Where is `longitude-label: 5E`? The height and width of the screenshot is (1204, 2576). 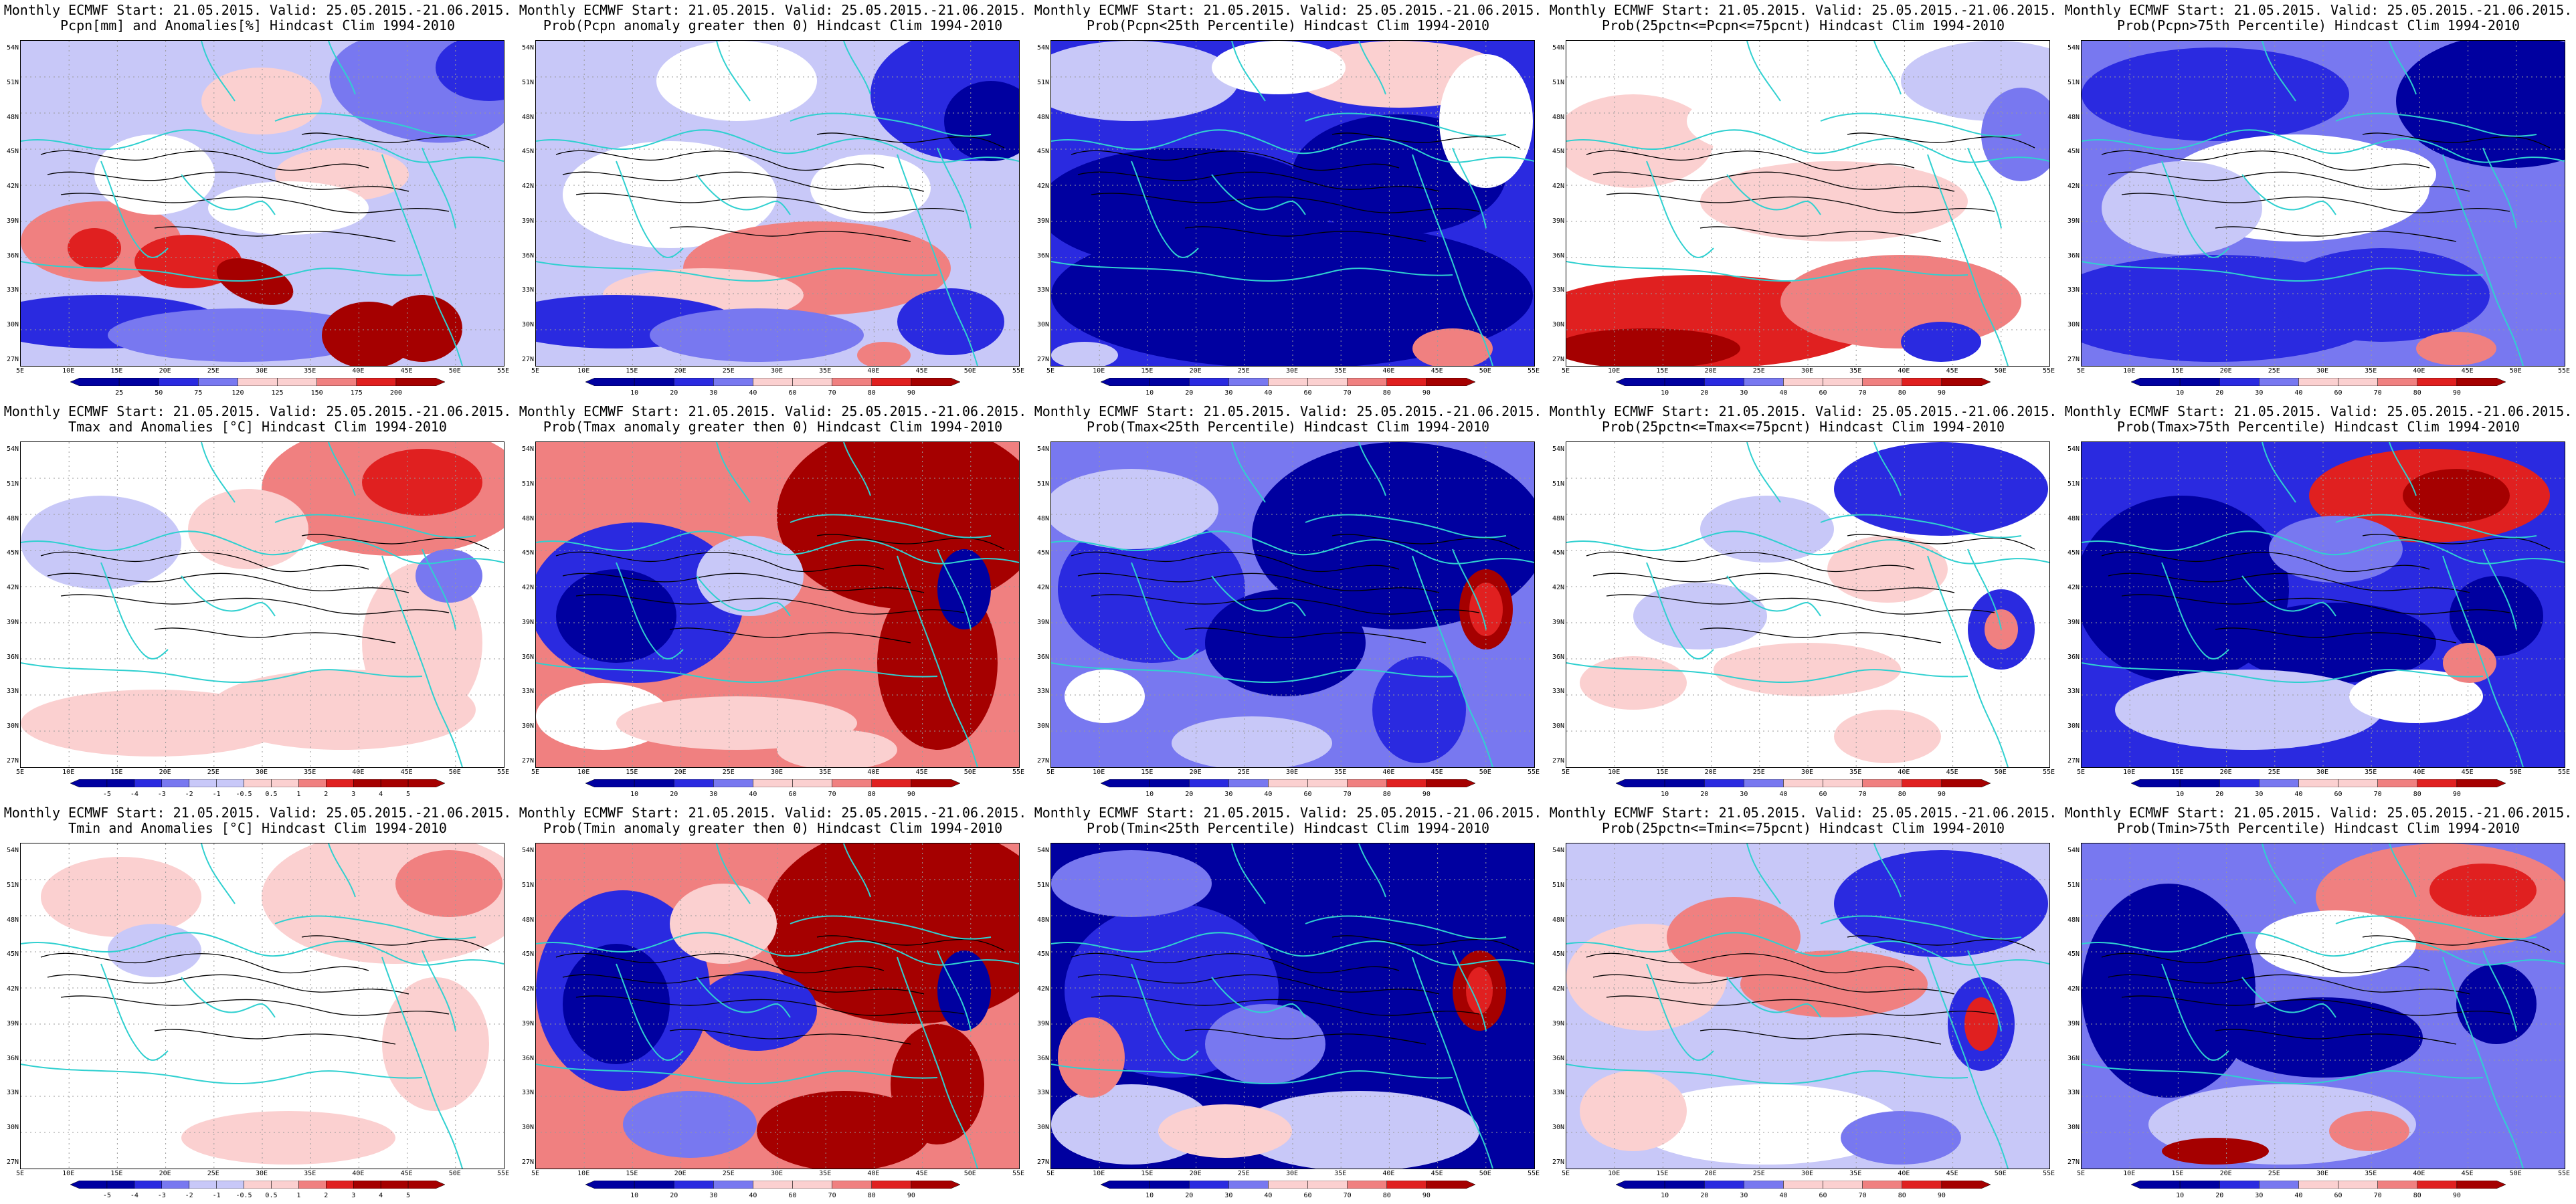
longitude-label: 5E is located at coordinates (535, 1173).